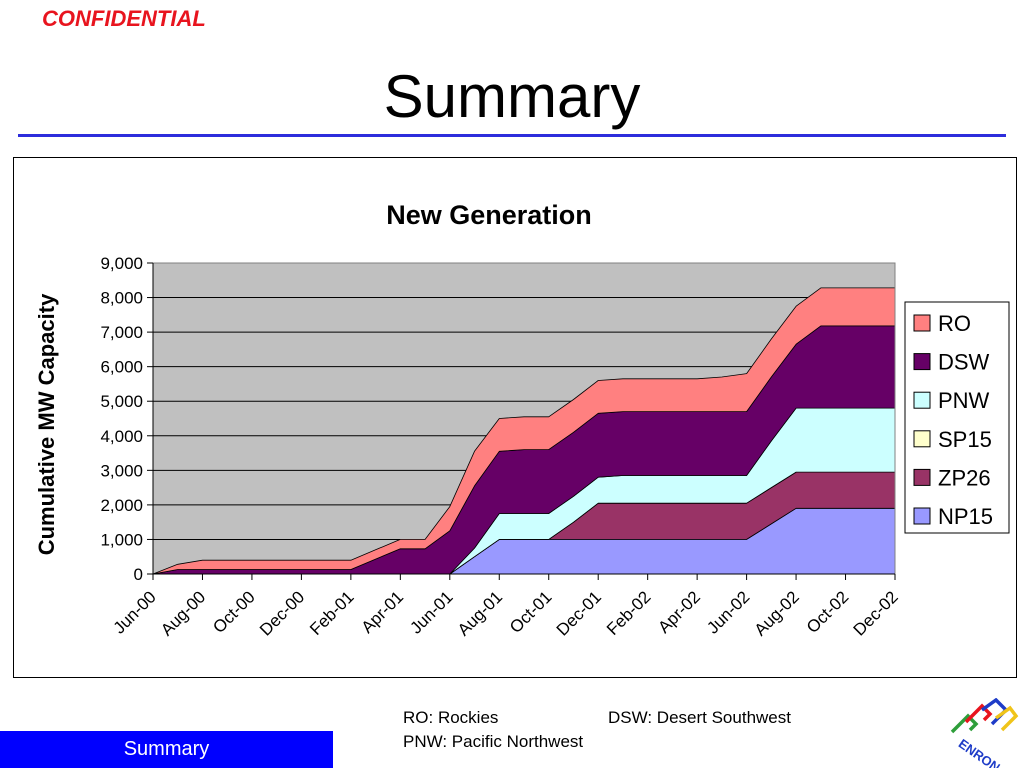 Image resolution: width=1024 pixels, height=768 pixels. What do you see at coordinates (965, 439) in the screenshot?
I see `legend-label-sp15: SP15` at bounding box center [965, 439].